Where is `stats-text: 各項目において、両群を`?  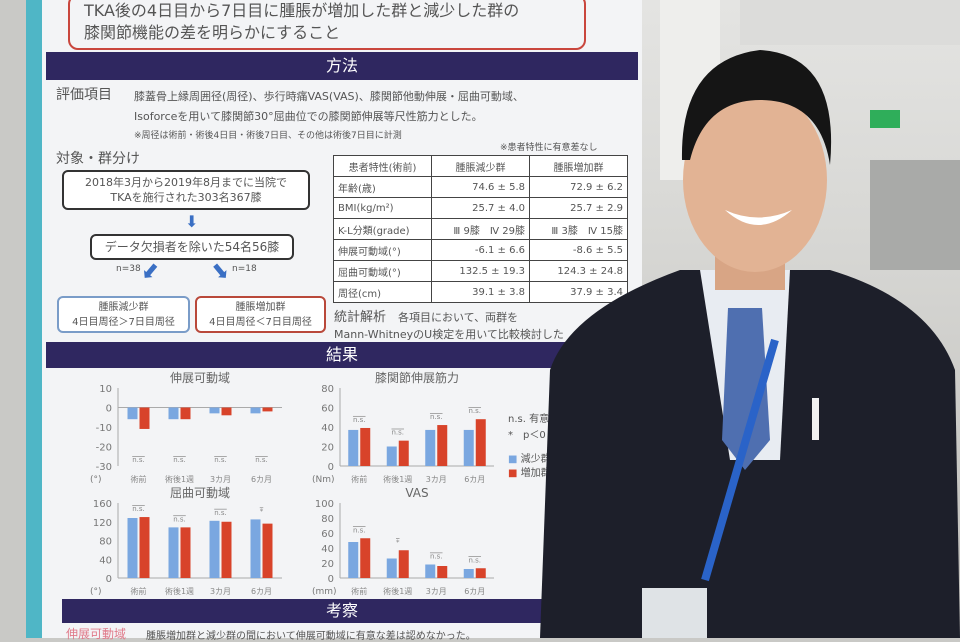
stats-text: 各項目において、両群を is located at coordinates (458, 317).